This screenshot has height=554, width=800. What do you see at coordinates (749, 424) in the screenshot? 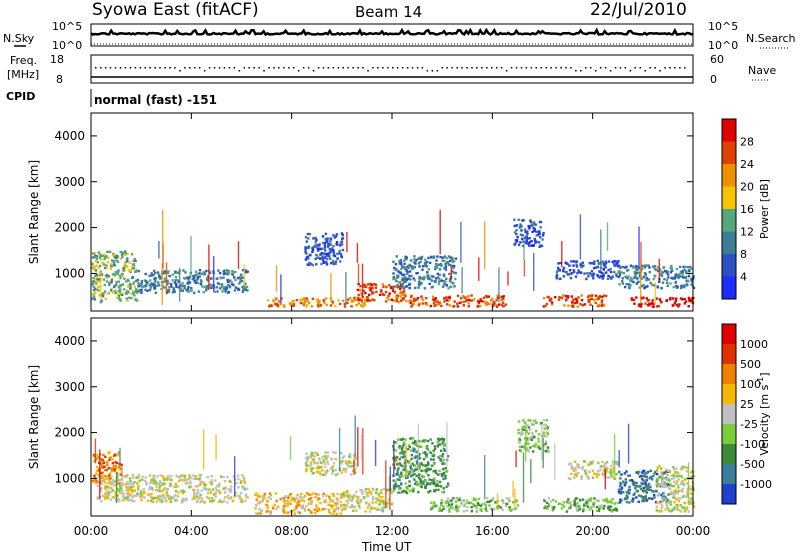
I see `colorbar-tick-label: -25` at bounding box center [749, 424].